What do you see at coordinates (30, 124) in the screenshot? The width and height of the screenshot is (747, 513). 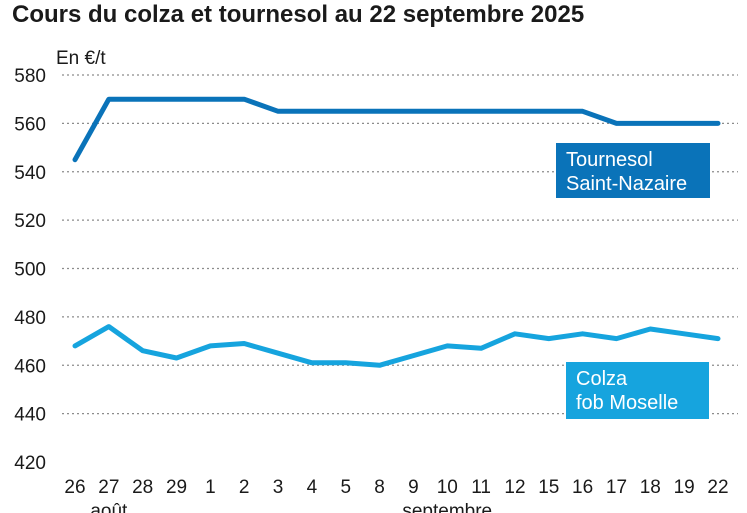 I see `y-tick-label: 560` at bounding box center [30, 124].